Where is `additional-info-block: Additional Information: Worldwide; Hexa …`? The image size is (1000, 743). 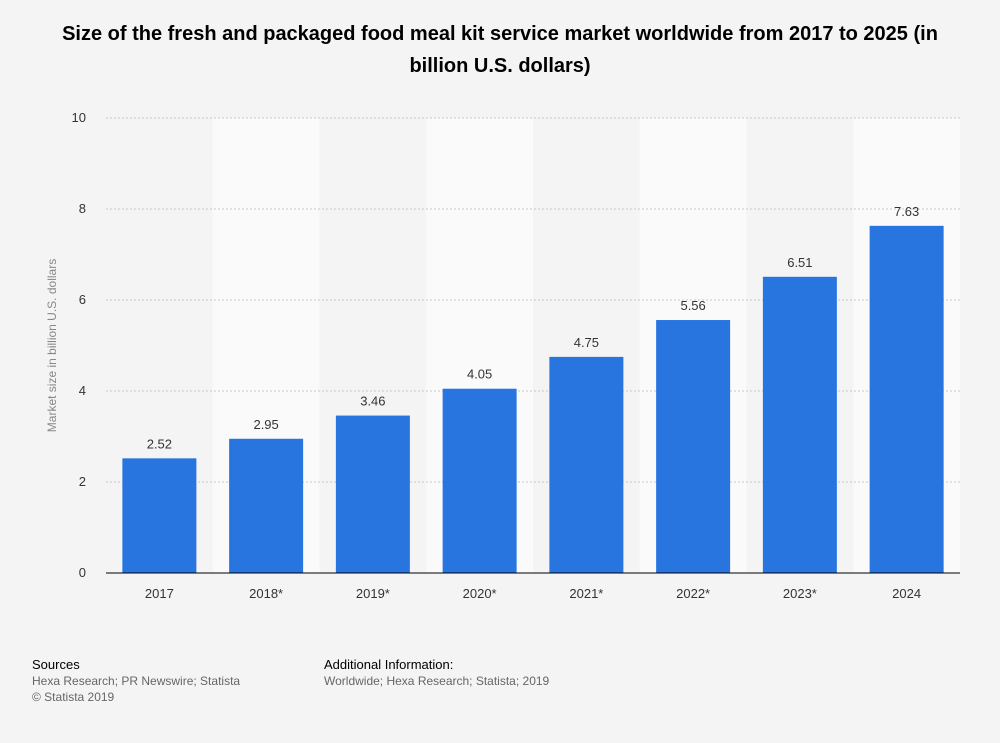
additional-info-block: Additional Information: Worldwide; Hexa … is located at coordinates (436, 673).